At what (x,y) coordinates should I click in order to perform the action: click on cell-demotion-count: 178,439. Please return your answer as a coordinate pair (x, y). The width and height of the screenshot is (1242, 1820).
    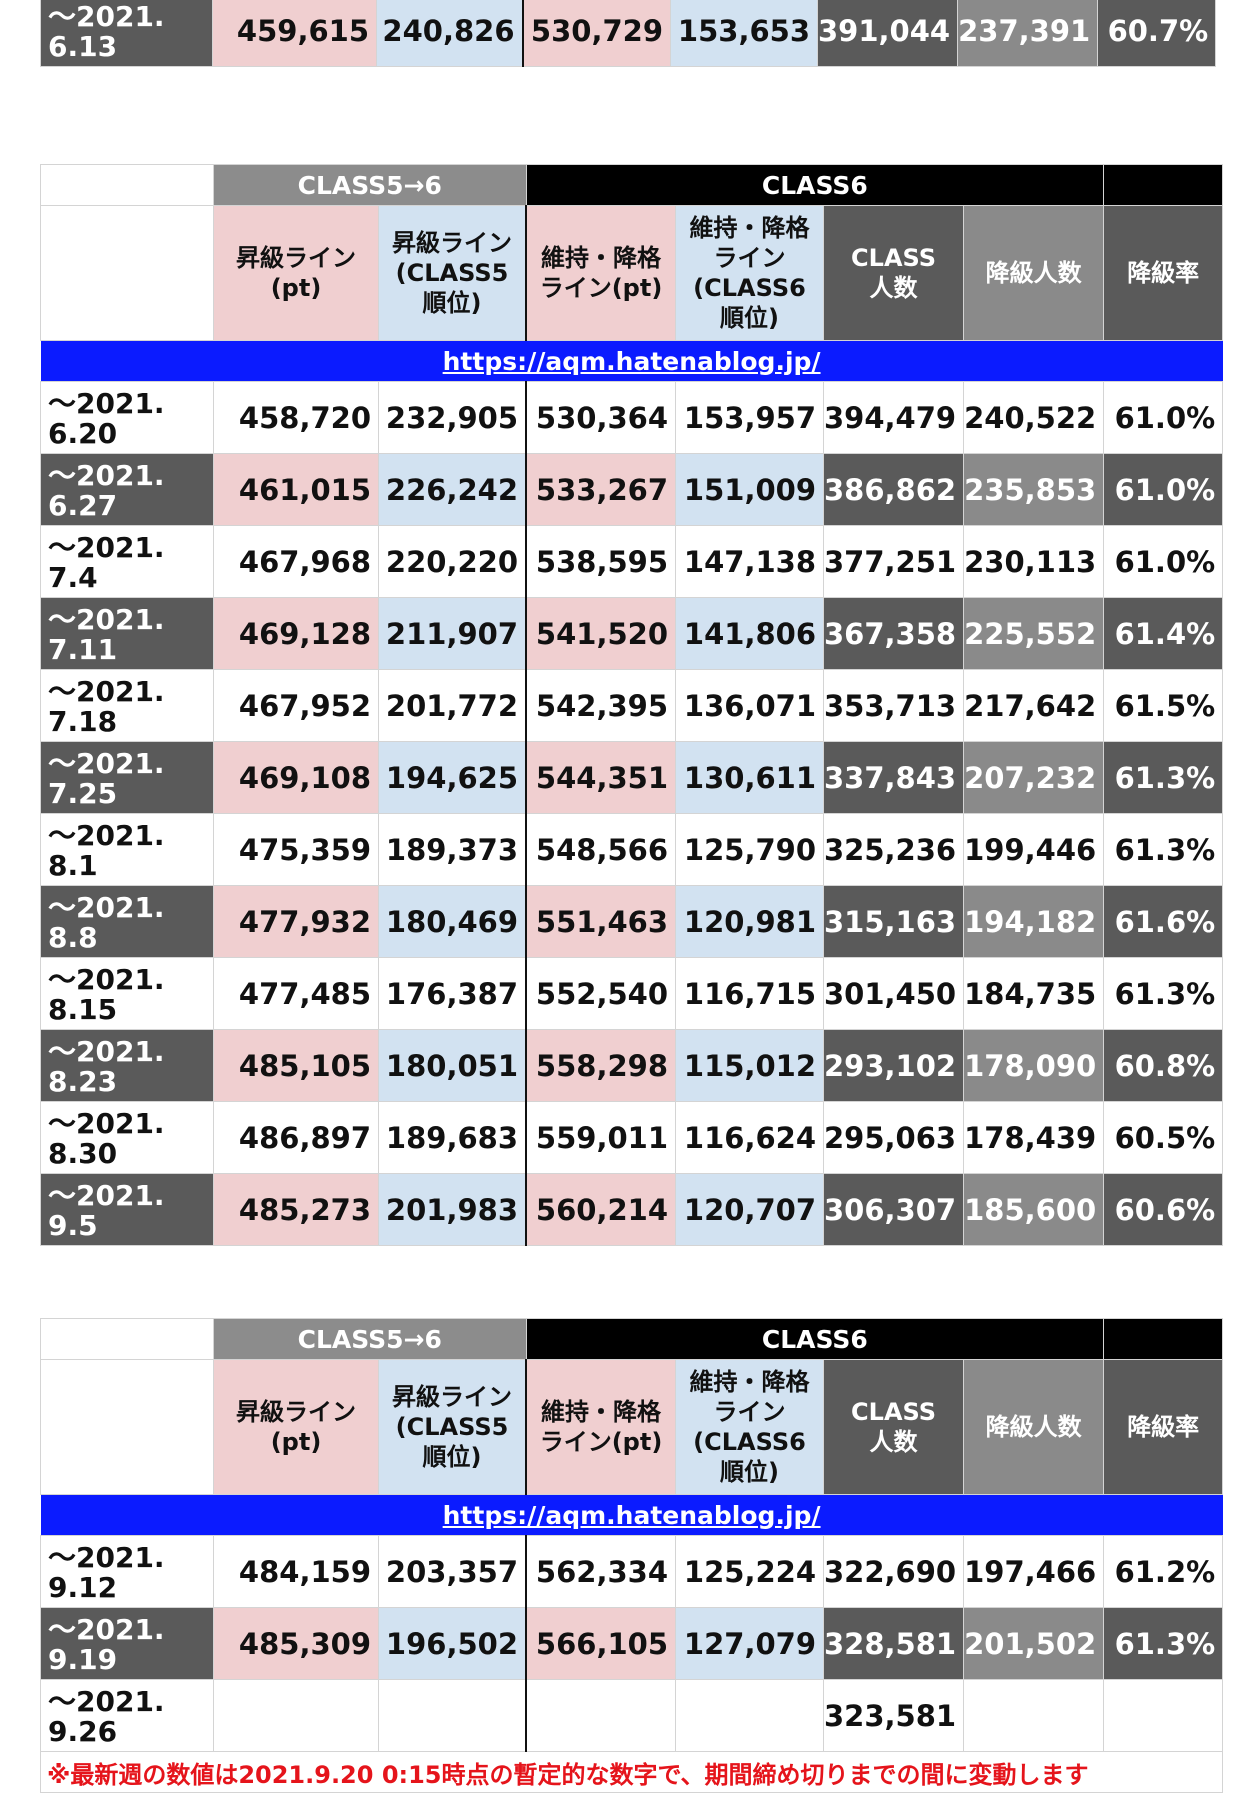
    Looking at the image, I should click on (1034, 1137).